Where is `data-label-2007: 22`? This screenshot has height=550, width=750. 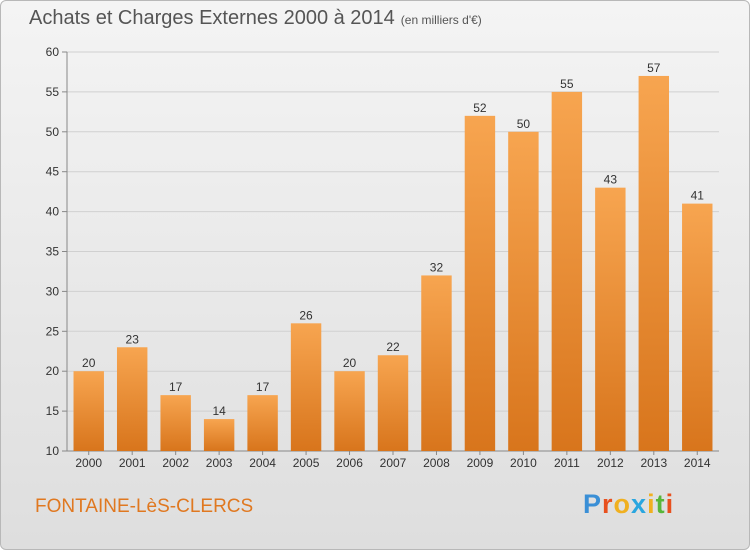
data-label-2007: 22 is located at coordinates (393, 347).